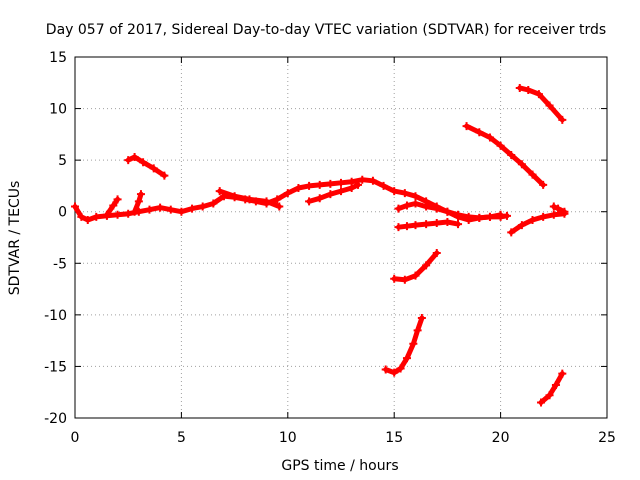 This screenshot has height=480, width=640. Describe the element at coordinates (55, 367) in the screenshot. I see `y-tick-label: -15` at that location.